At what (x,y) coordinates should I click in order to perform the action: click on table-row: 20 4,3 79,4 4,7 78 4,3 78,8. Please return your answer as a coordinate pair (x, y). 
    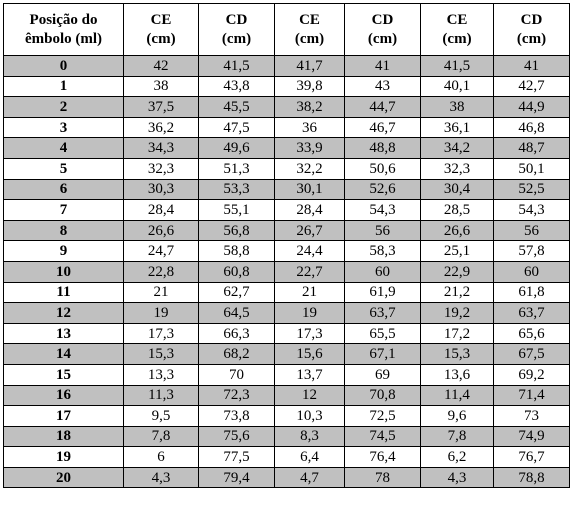
    Looking at the image, I should click on (286, 477).